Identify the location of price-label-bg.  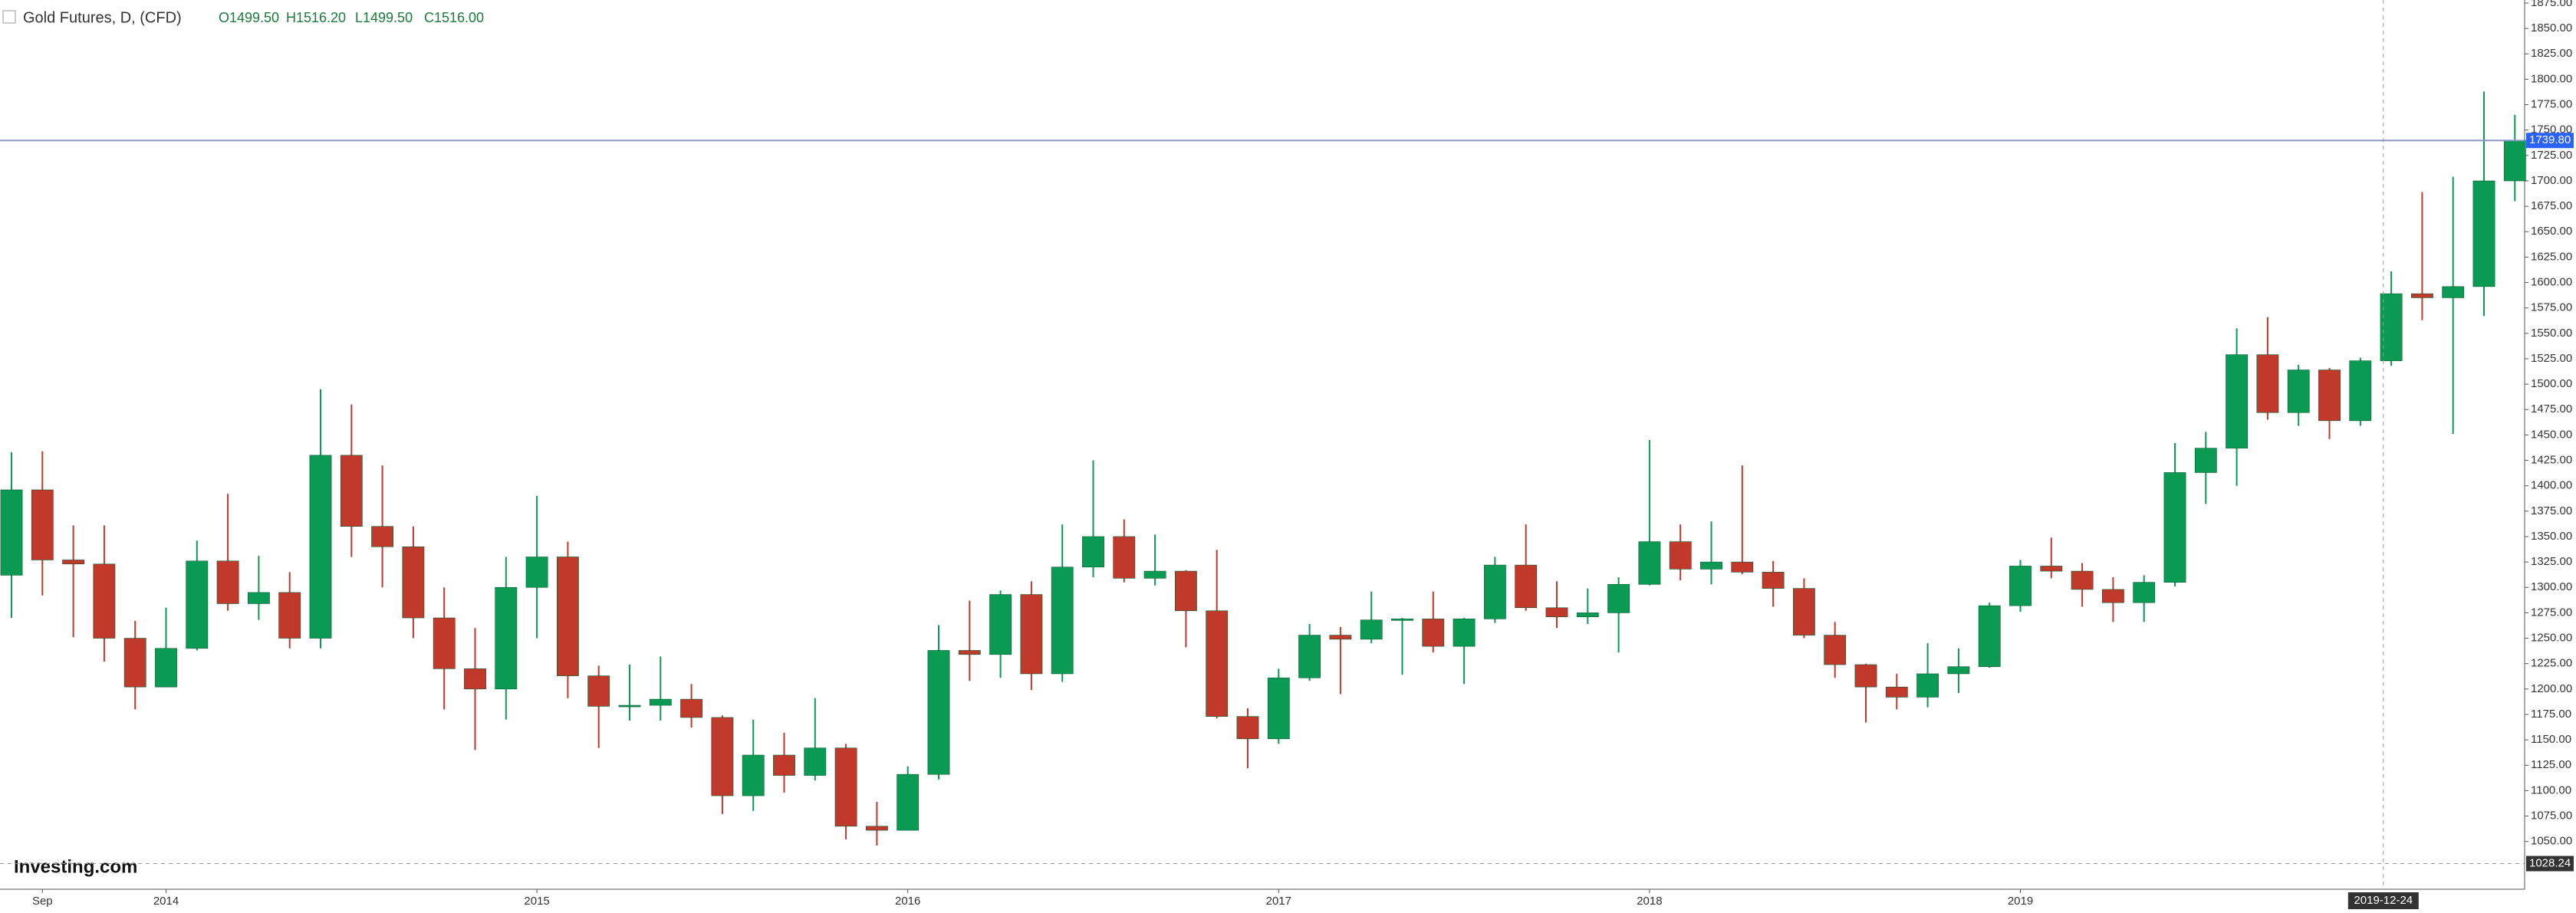
(2550, 141).